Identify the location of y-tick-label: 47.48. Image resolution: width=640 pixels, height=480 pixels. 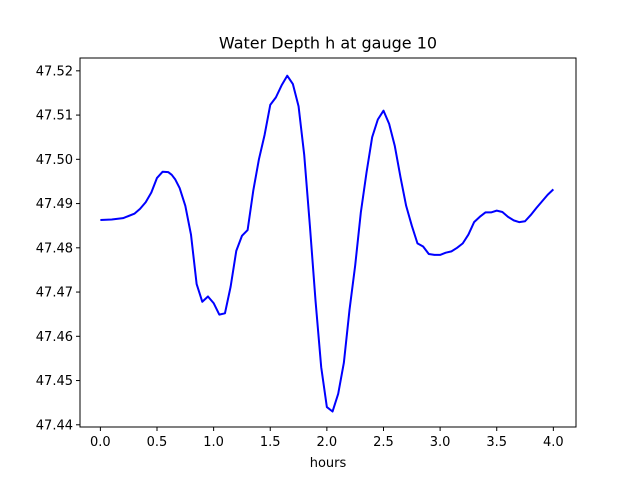
(54, 248).